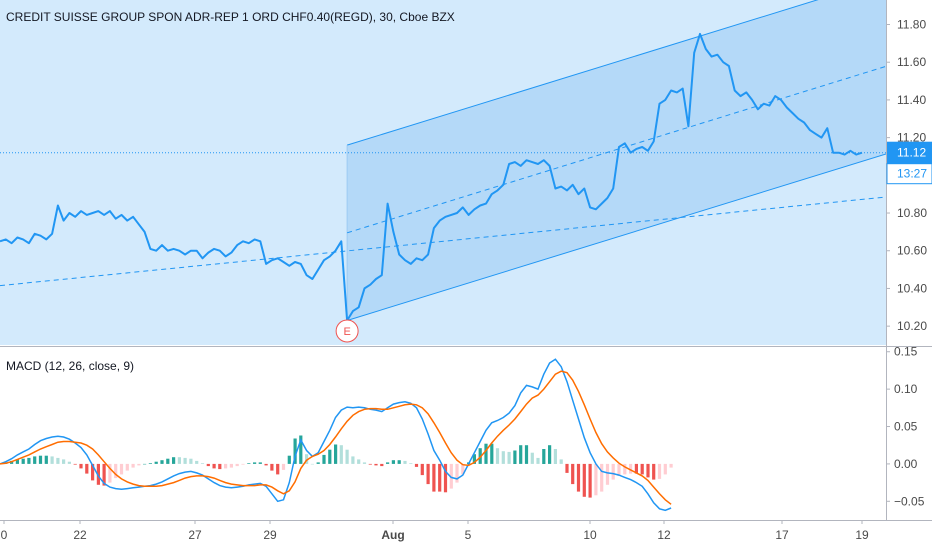 This screenshot has height=555, width=932. I want to click on last-price-badge, so click(909, 152).